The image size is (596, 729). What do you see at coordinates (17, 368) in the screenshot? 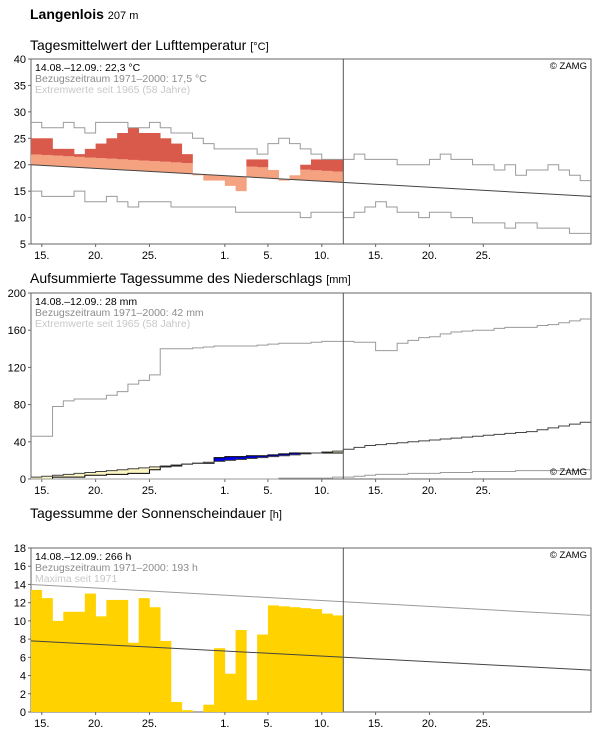
I see `y-tick-label: 120` at bounding box center [17, 368].